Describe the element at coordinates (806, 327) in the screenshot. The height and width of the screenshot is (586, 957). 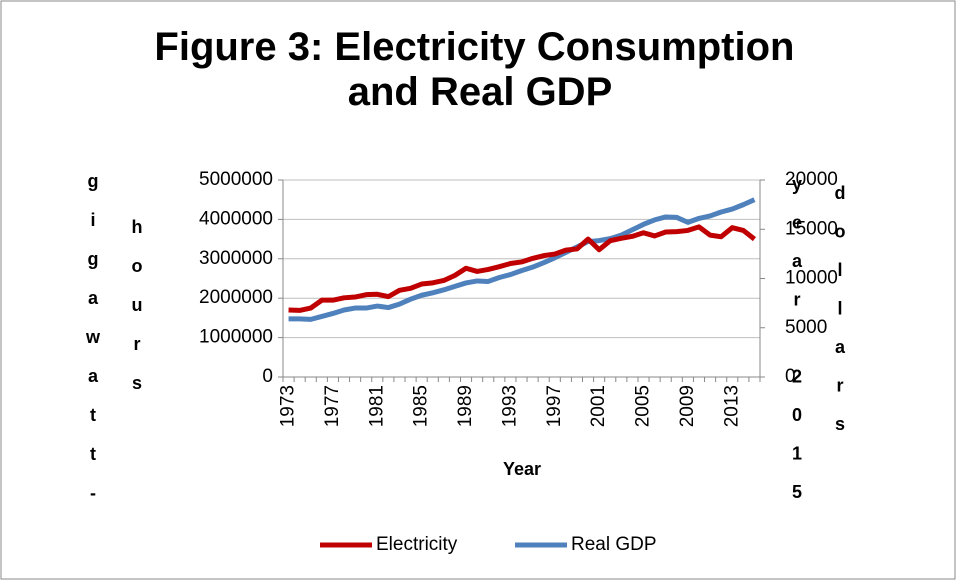
I see `y2-tick-label: 5000` at that location.